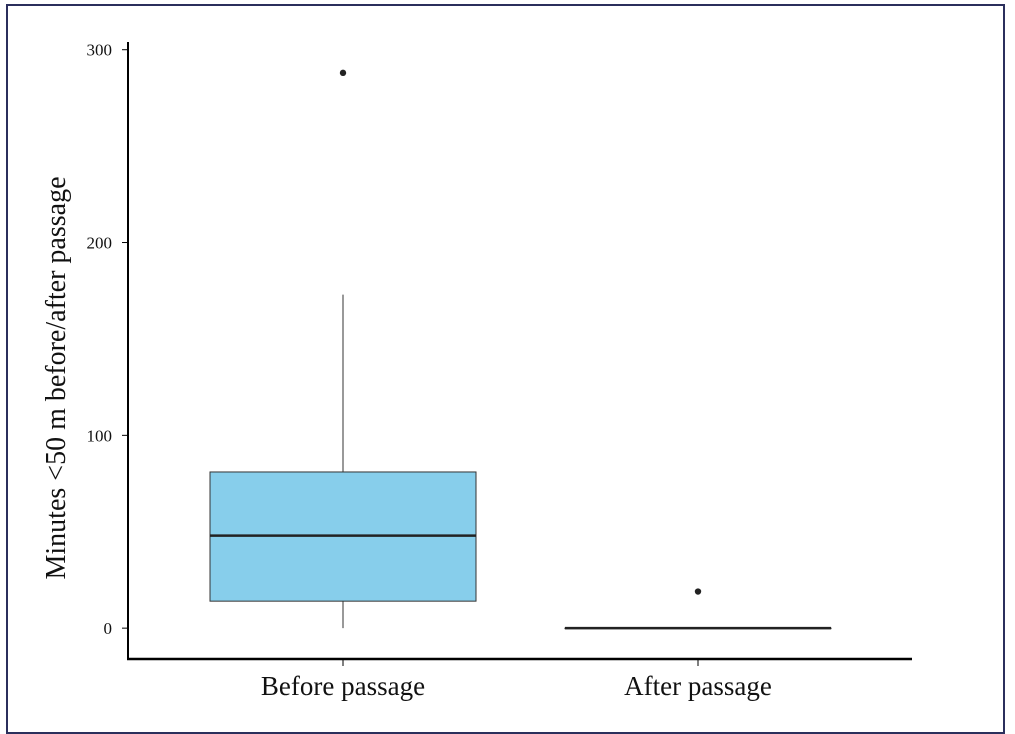 The width and height of the screenshot is (1015, 734). I want to click on y-tick-label: 100, so click(100, 435).